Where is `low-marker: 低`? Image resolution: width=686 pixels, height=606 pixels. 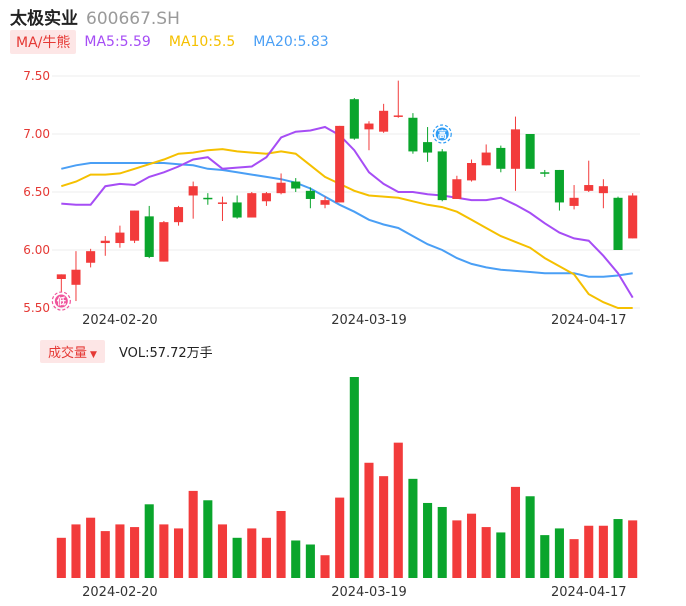
low-marker: 低 is located at coordinates (61, 301).